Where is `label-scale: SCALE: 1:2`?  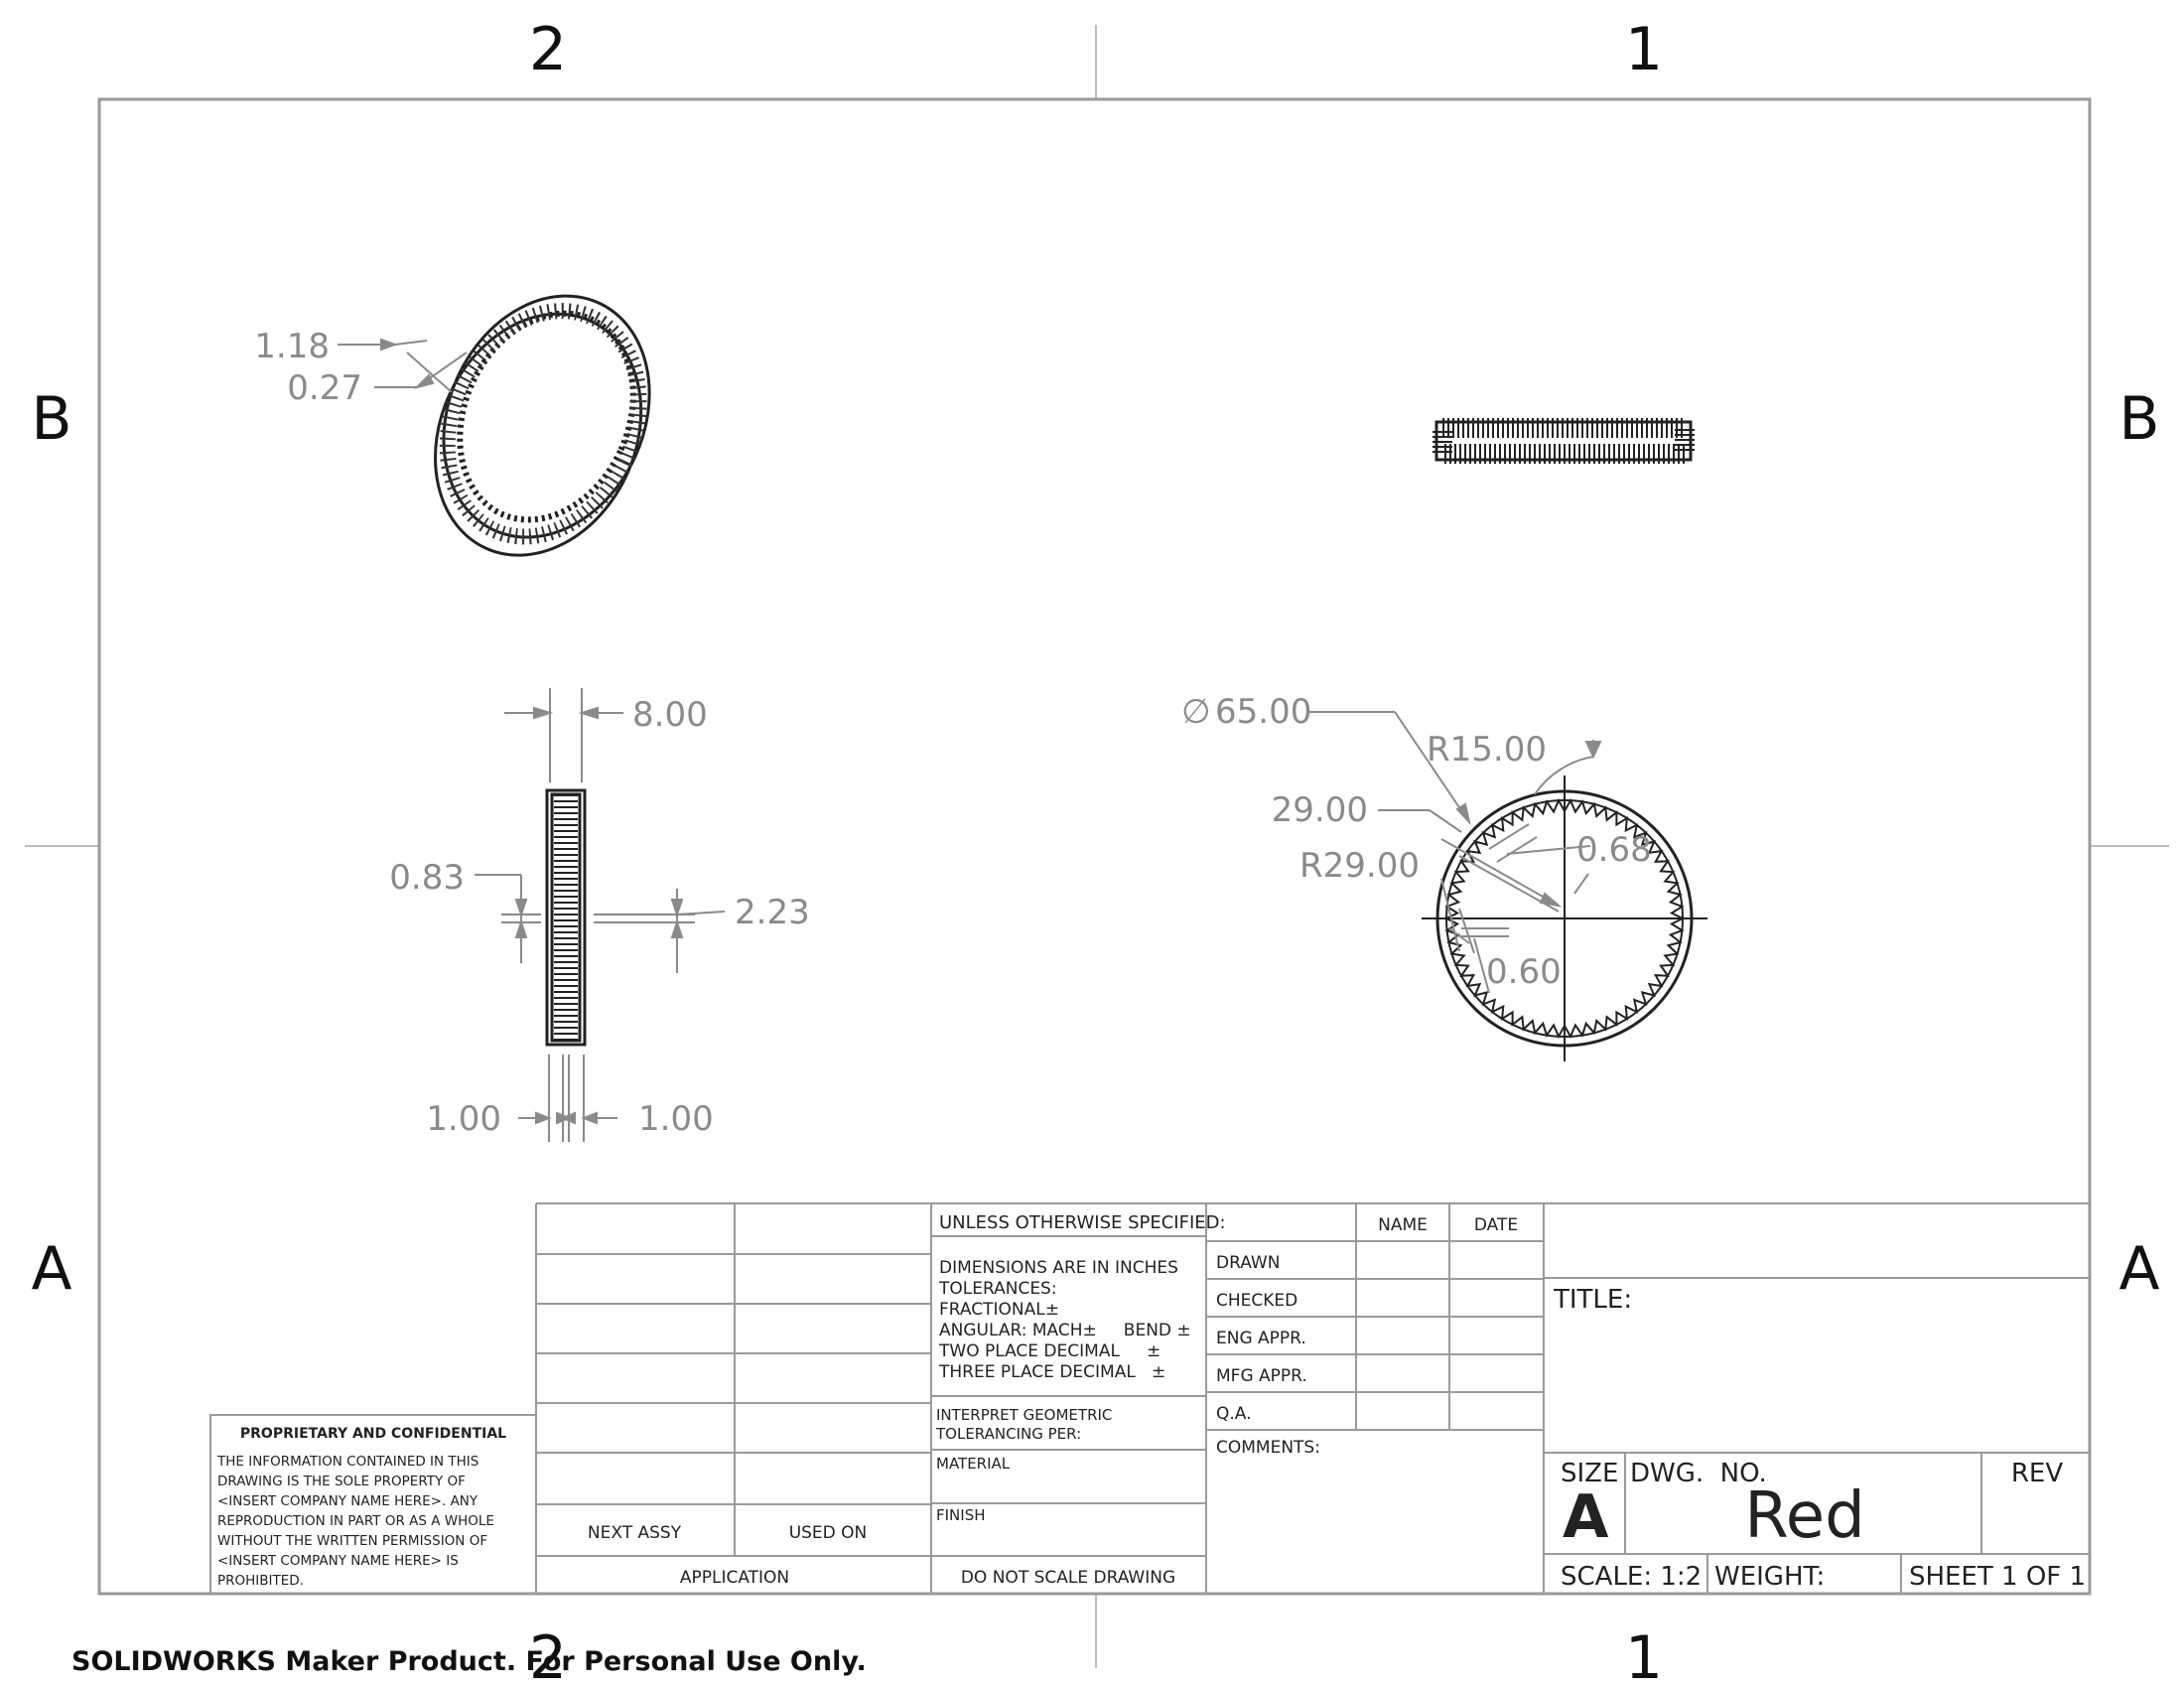 label-scale: SCALE: 1:2 is located at coordinates (1631, 1577).